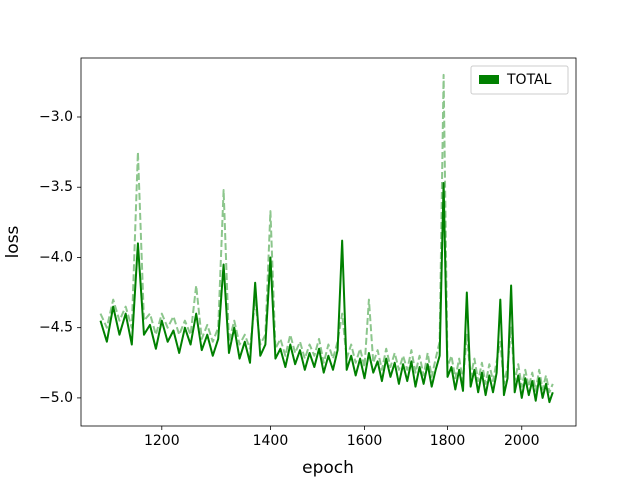 The image size is (640, 480). Describe the element at coordinates (162, 441) in the screenshot. I see `x-tick-label: 1200` at that location.